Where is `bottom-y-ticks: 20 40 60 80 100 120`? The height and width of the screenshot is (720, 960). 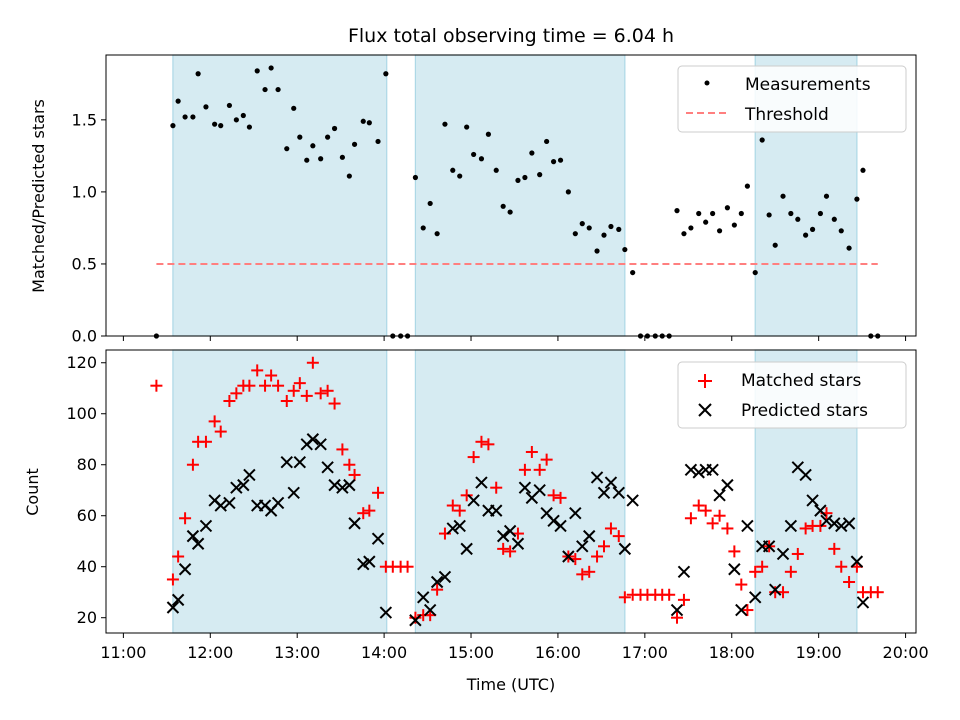 bottom-y-ticks: 20 40 60 80 100 120 is located at coordinates (86, 490).